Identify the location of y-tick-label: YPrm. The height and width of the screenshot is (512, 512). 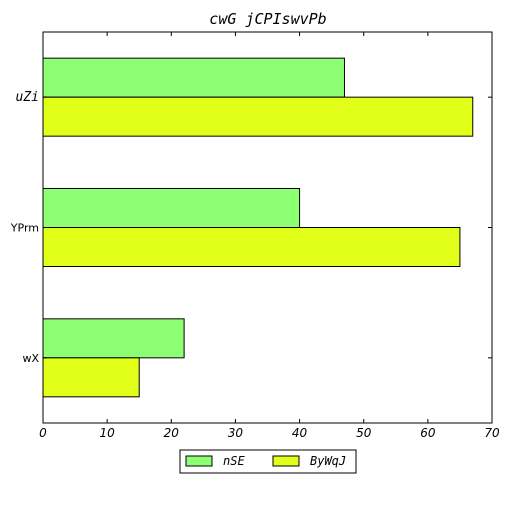
(24, 228).